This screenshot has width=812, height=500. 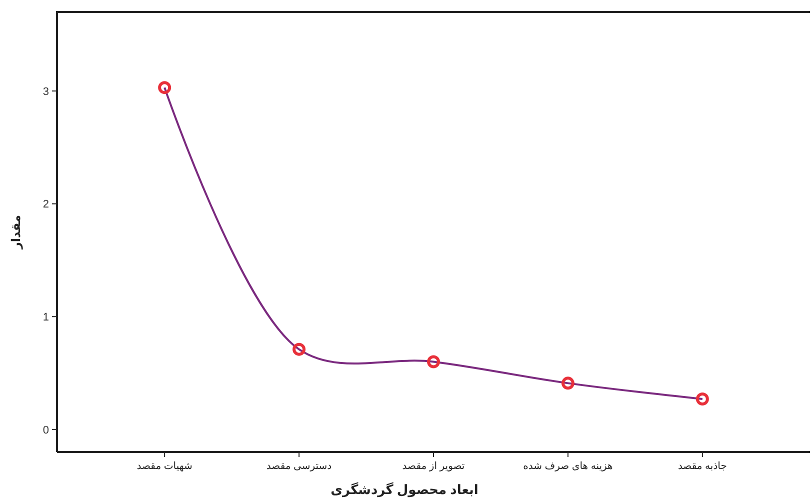 I want to click on x-tick-label: هزینه های صرف شده, so click(x=568, y=466).